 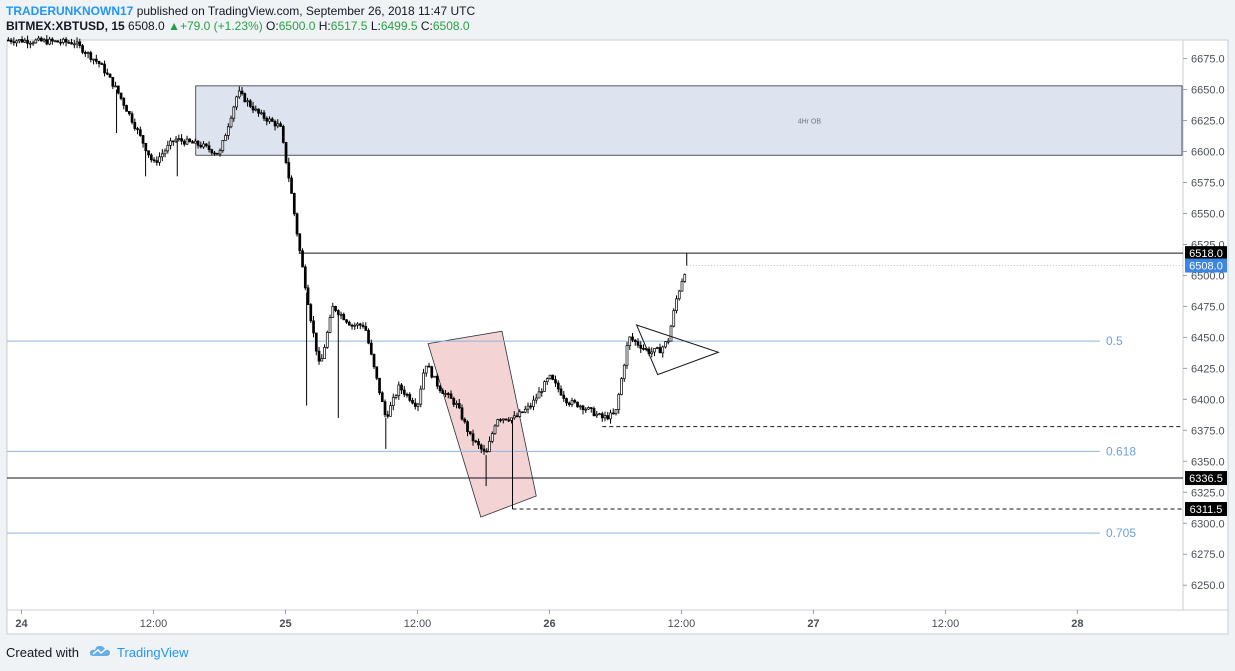 What do you see at coordinates (1206, 509) in the screenshot?
I see `dashed-price-label-bg` at bounding box center [1206, 509].